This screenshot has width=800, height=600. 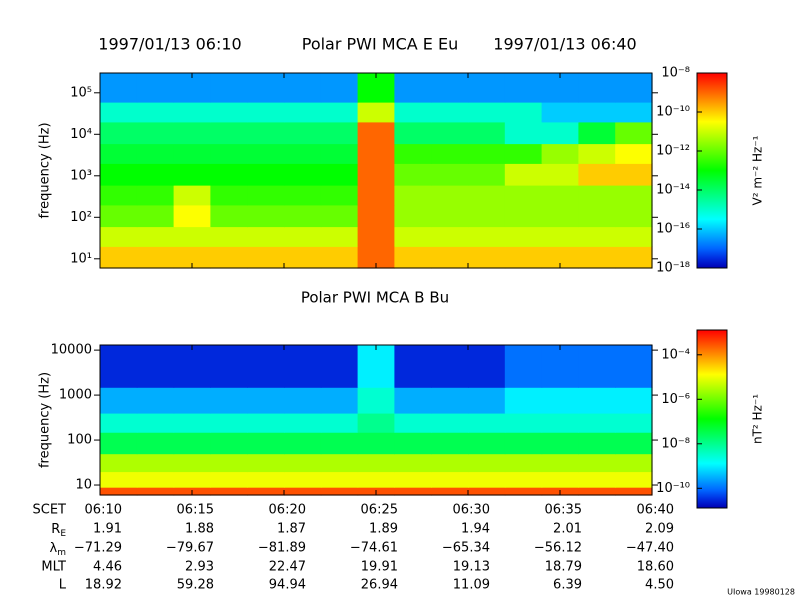 I want to click on colorbar-tick-label: 10⁻¹⁰, so click(x=673, y=488).